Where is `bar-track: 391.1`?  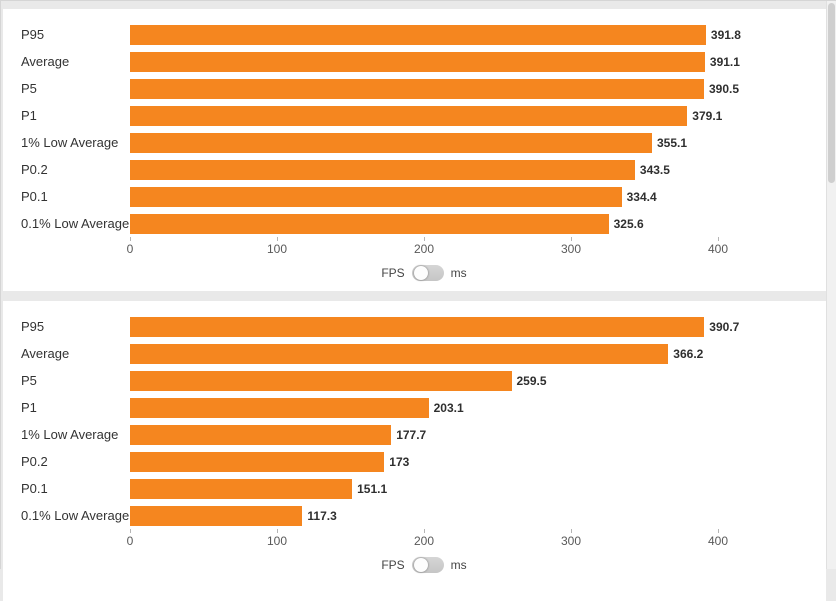 bar-track: 391.1 is located at coordinates (478, 62).